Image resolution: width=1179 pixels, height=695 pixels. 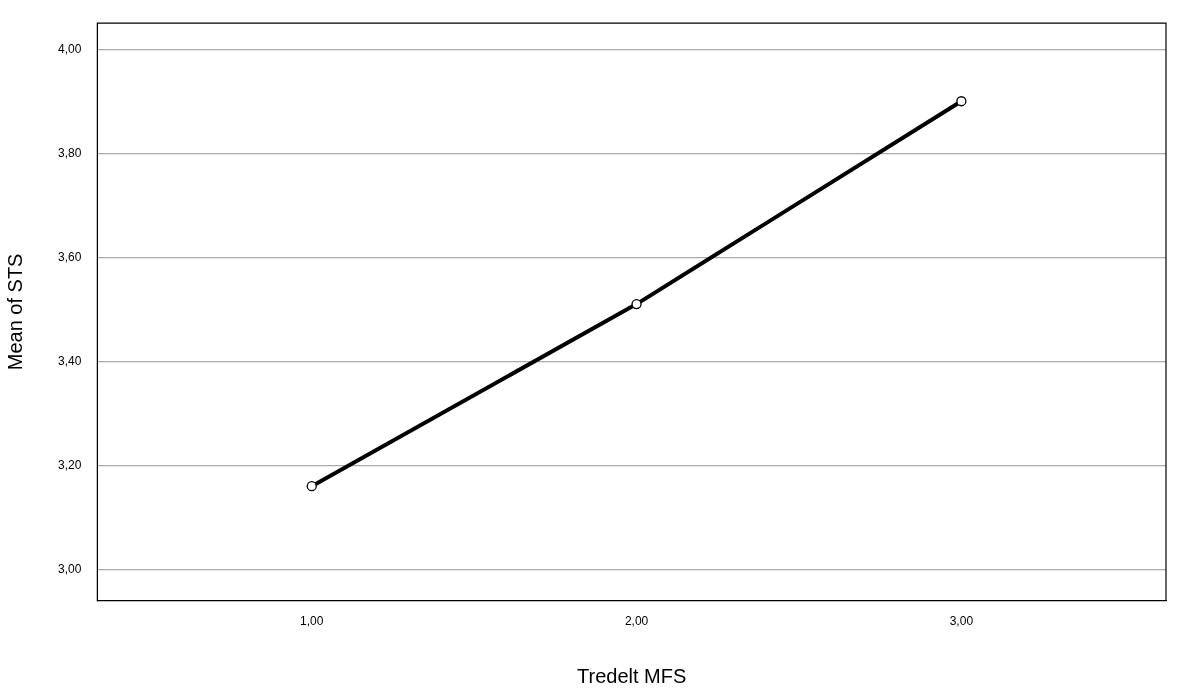 I want to click on y-tick-label: 4,00, so click(x=70, y=48).